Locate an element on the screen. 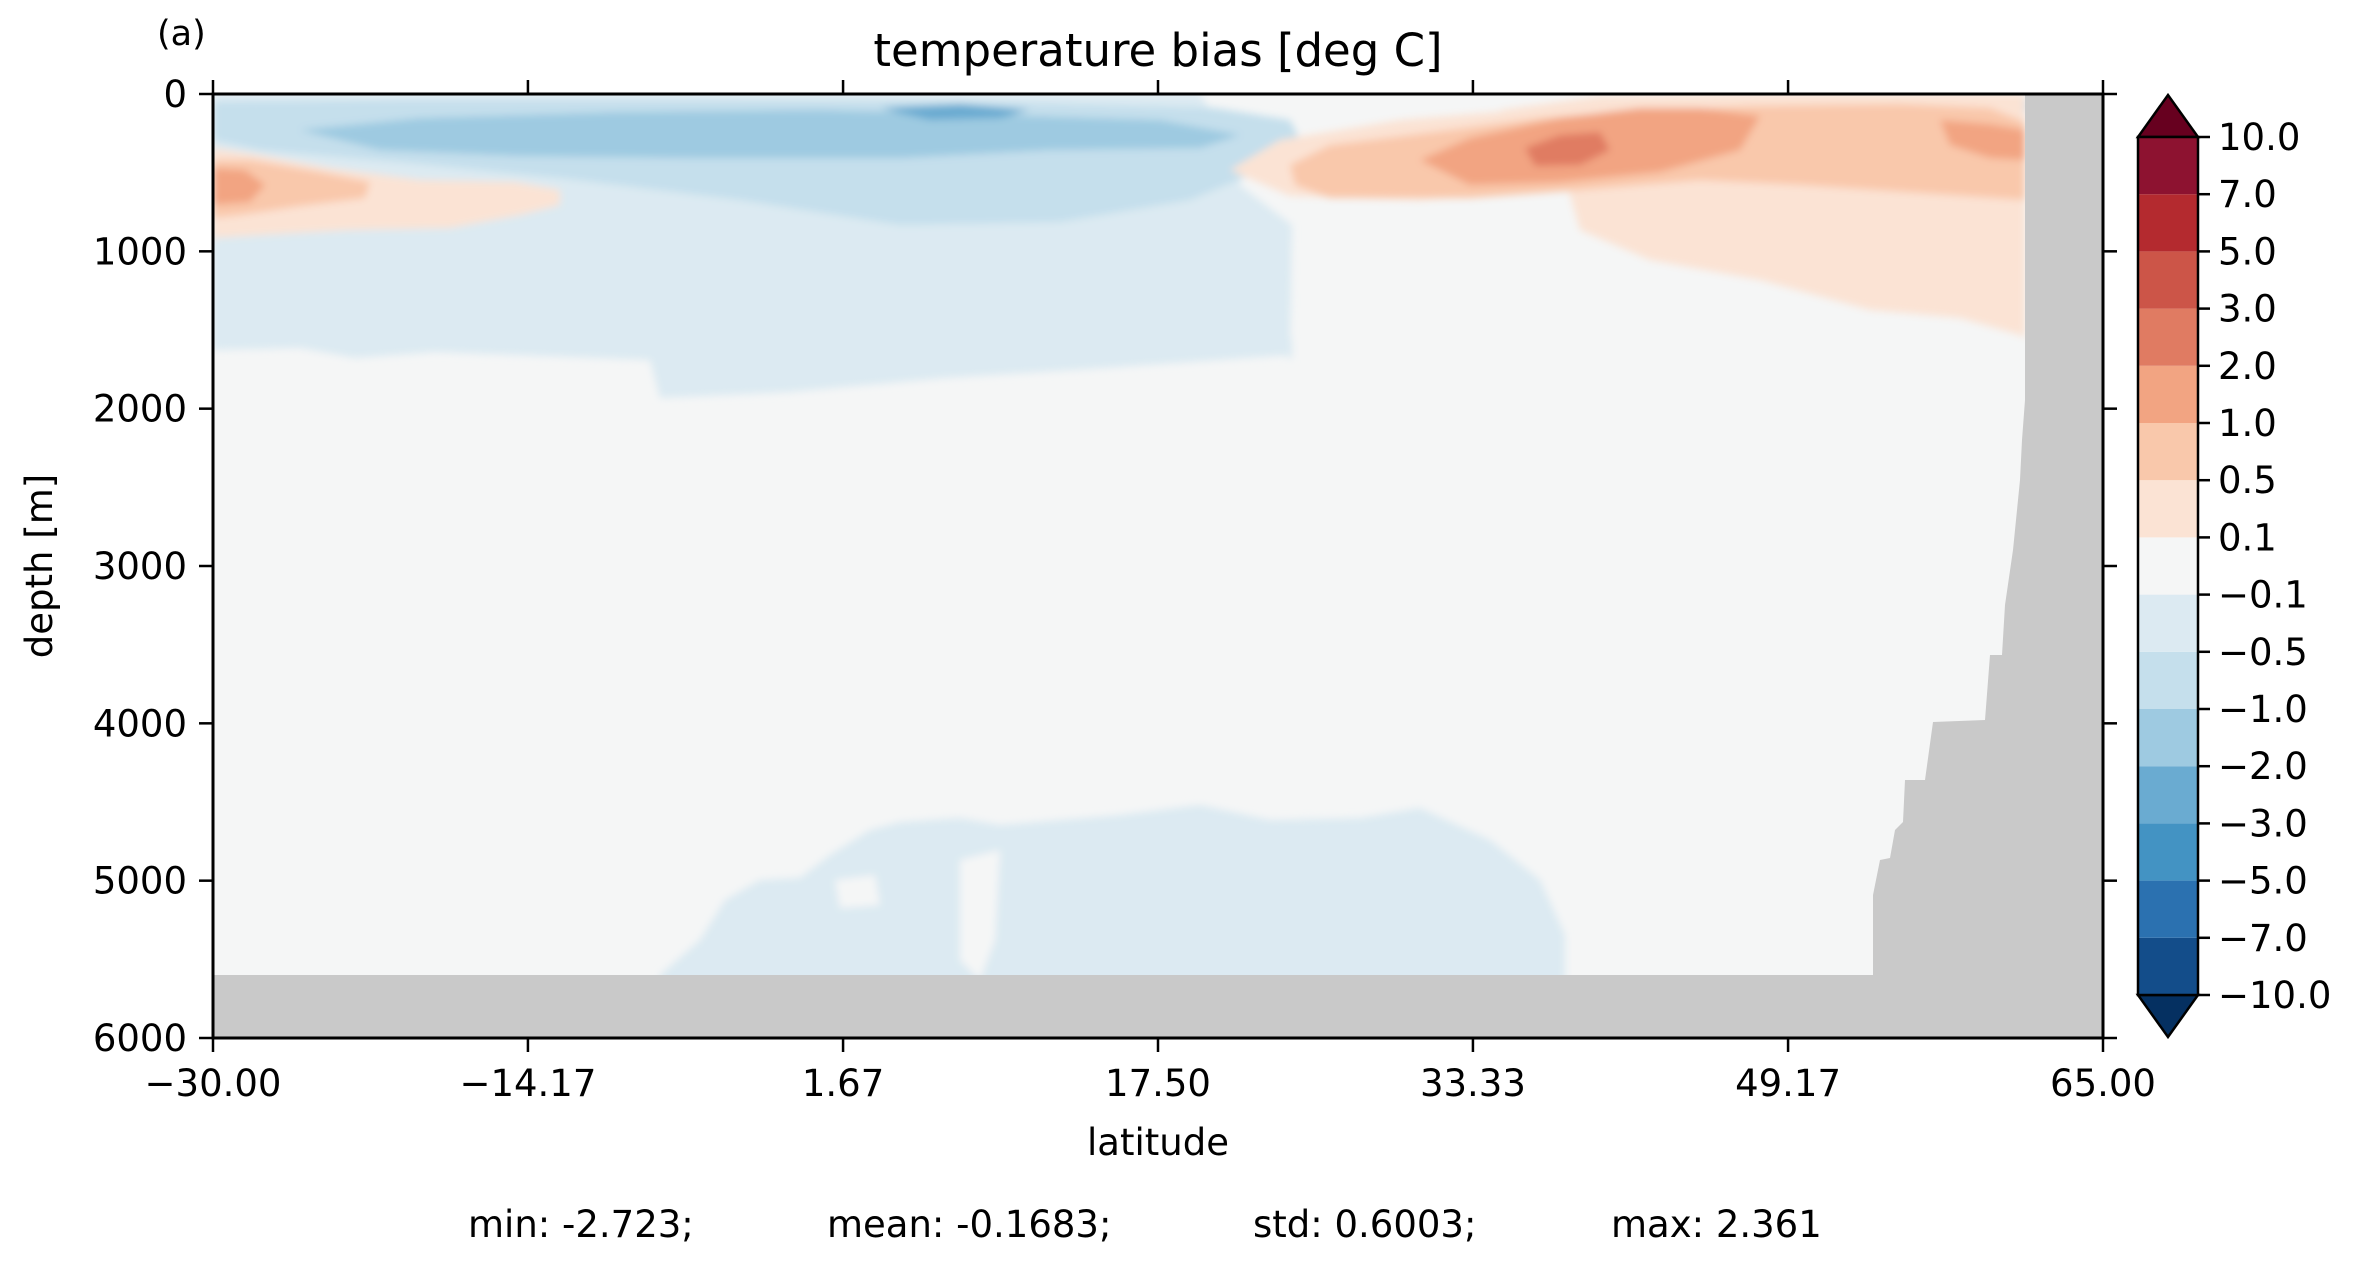 This screenshot has width=2362, height=1263. contour-pos-0.5-south is located at coordinates (291, 189).